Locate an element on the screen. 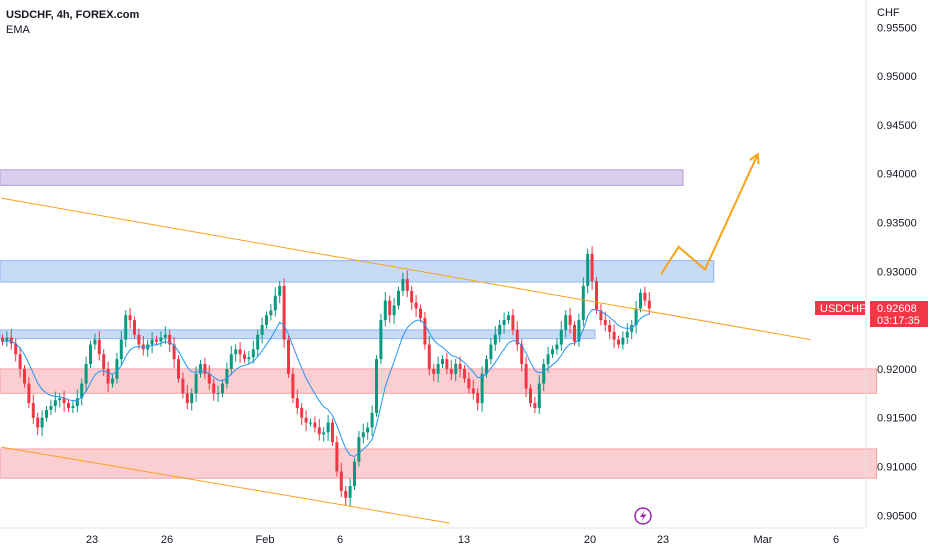 Image resolution: width=932 pixels, height=550 pixels. badge-price: 0.92608 is located at coordinates (897, 309).